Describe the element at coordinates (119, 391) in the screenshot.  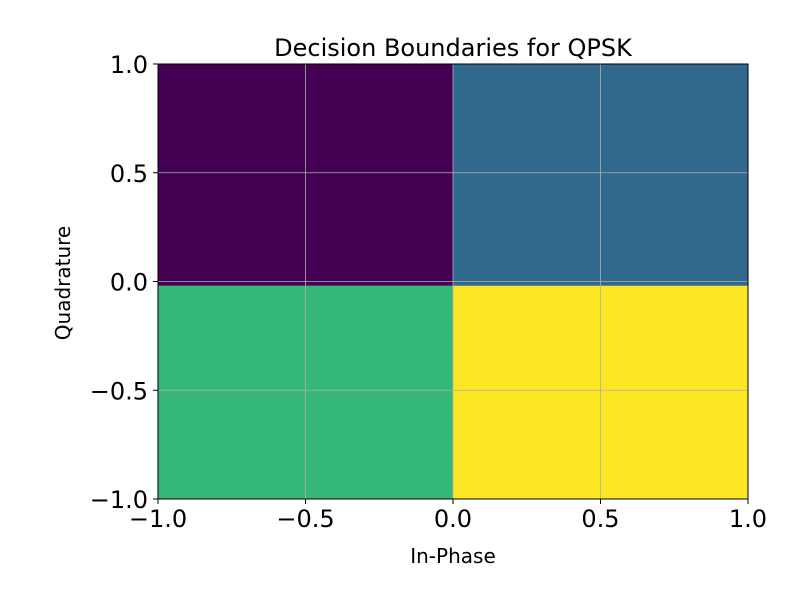
I see `y-tick-label: −0.5` at that location.